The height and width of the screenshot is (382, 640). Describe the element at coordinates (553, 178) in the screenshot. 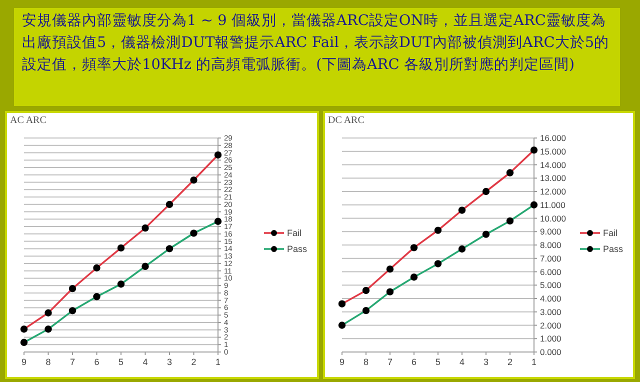

I see `y-tick-label: 13.000` at that location.